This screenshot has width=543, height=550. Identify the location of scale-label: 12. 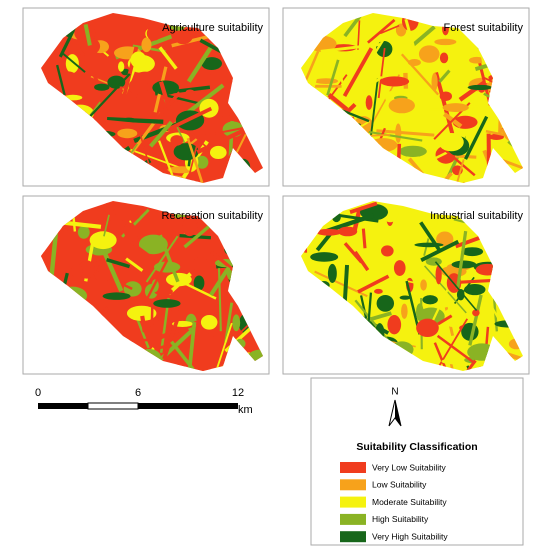
(238, 393).